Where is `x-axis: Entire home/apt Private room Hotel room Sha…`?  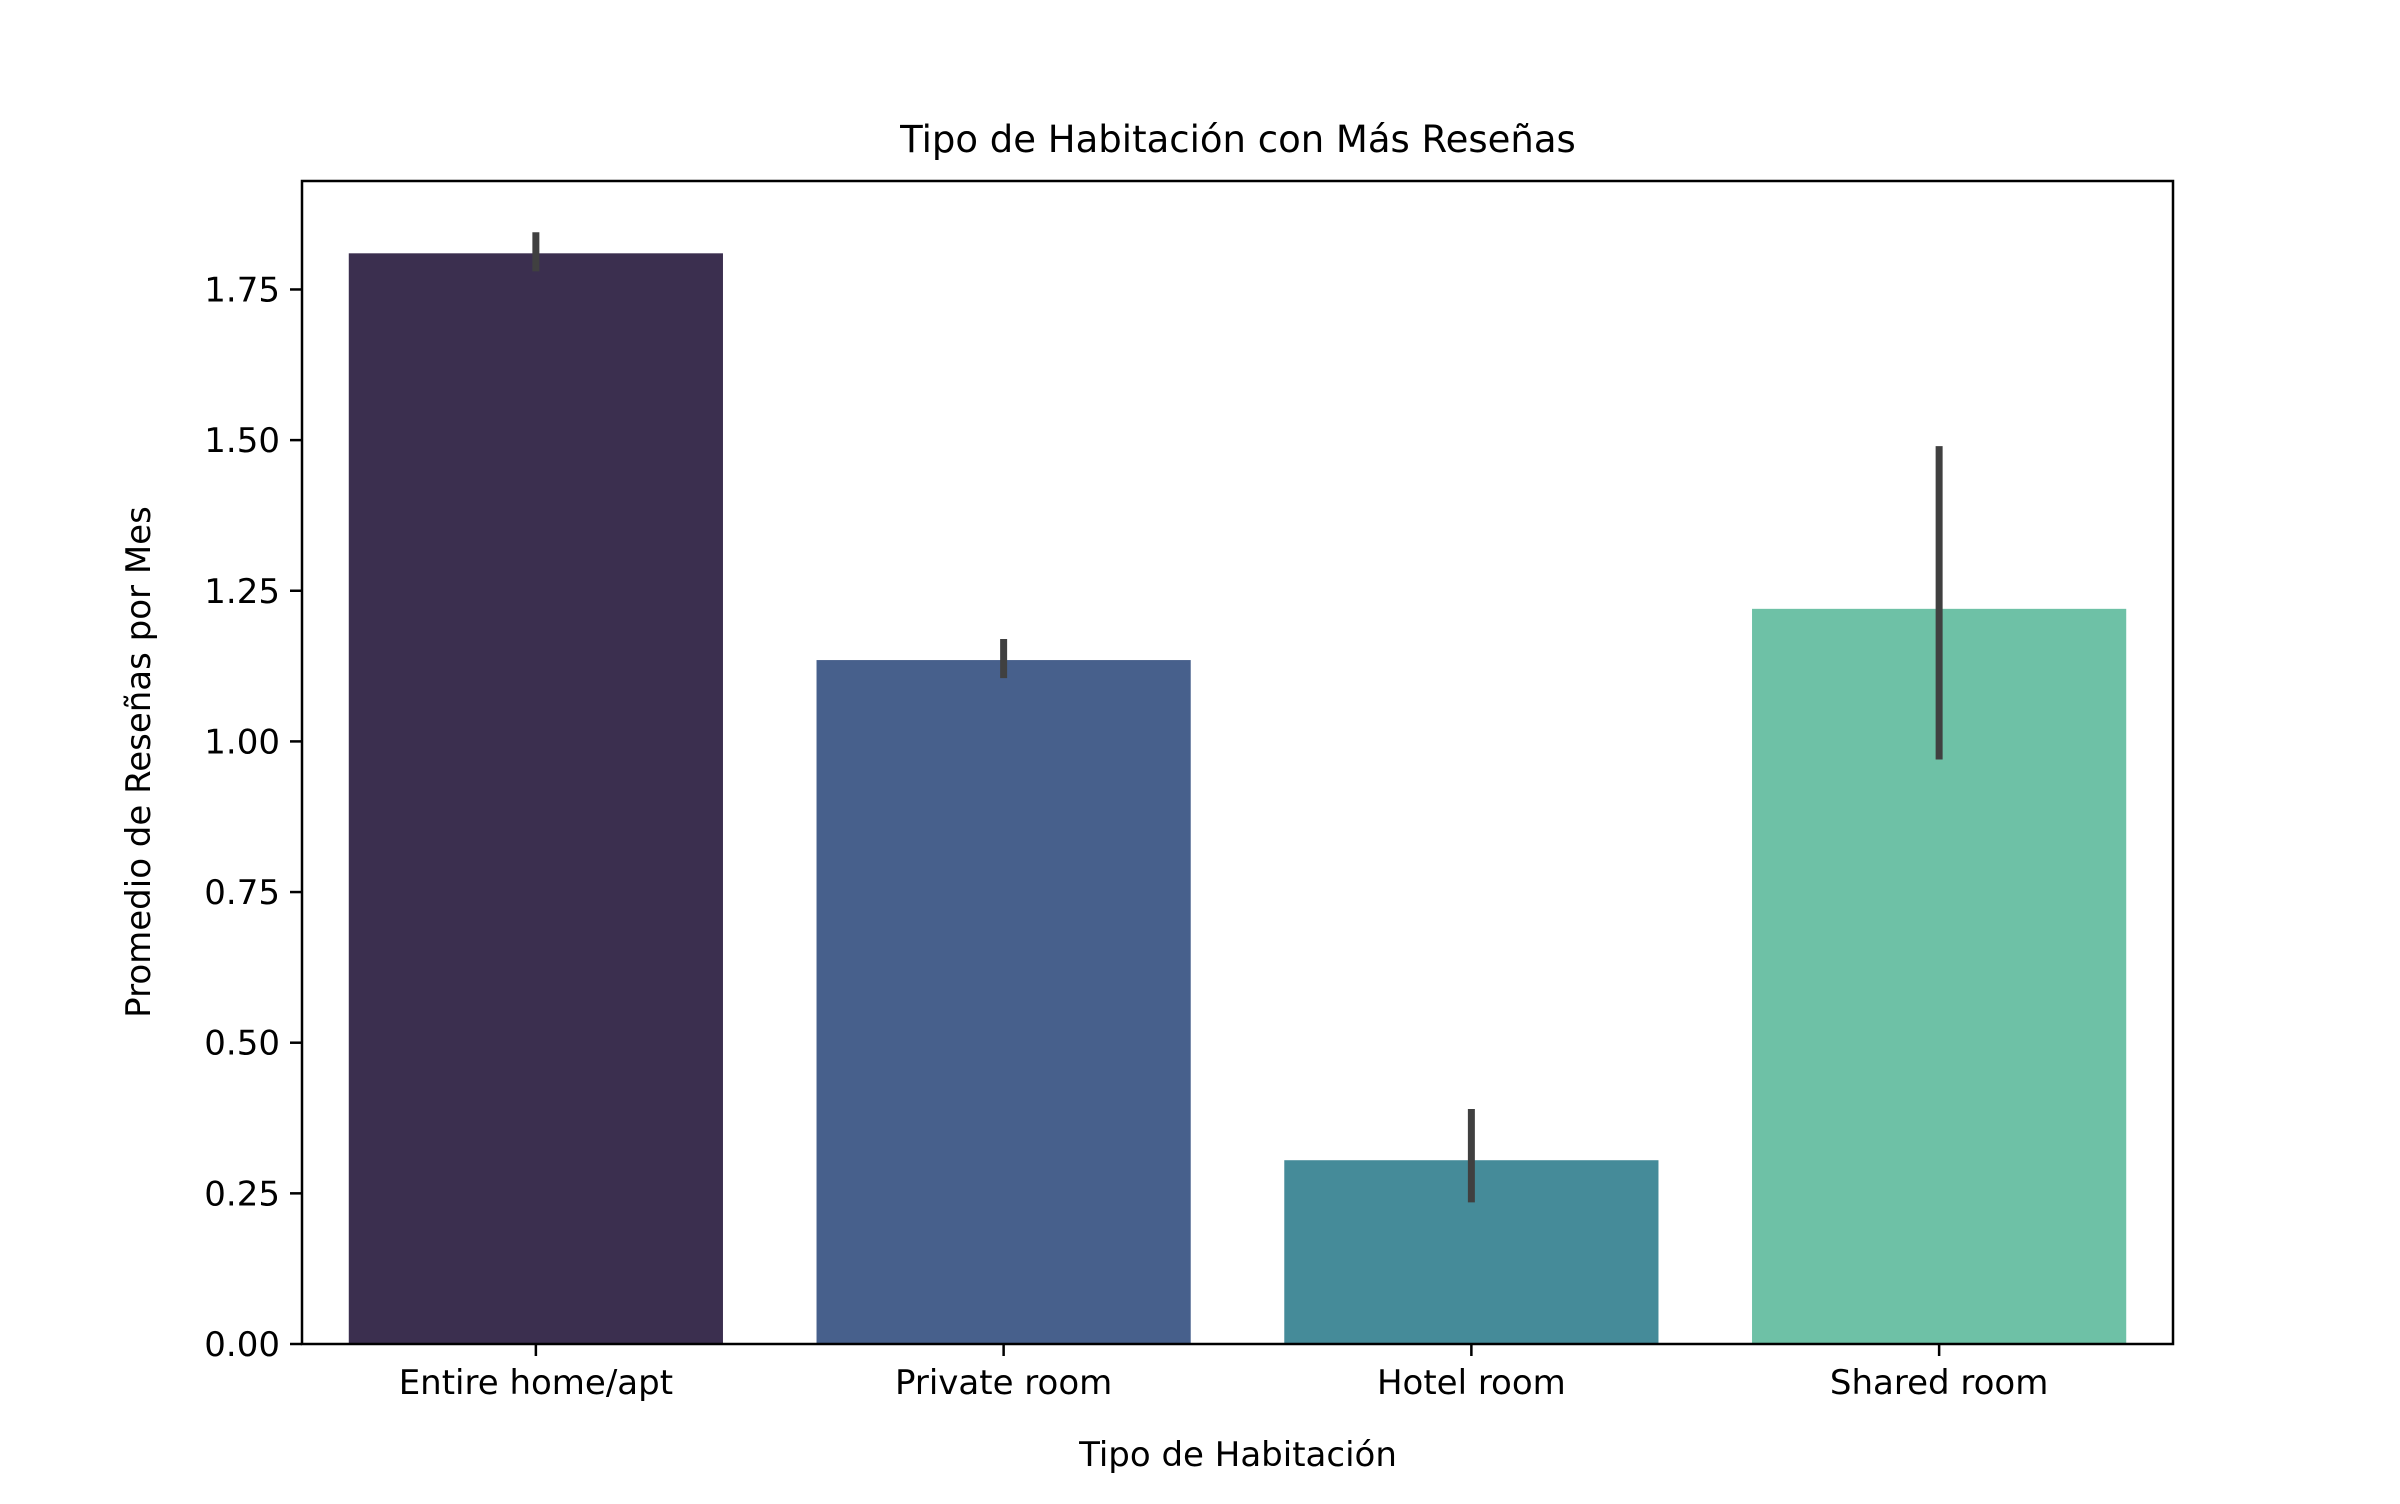 x-axis: Entire home/apt Private room Hotel room Sha… is located at coordinates (1223, 1373).